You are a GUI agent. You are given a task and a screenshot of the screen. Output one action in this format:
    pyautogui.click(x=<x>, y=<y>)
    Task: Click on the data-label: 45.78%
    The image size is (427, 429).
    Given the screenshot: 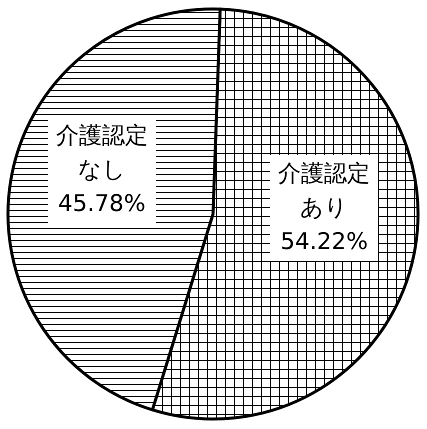 What is the action you would take?
    pyautogui.click(x=101, y=205)
    